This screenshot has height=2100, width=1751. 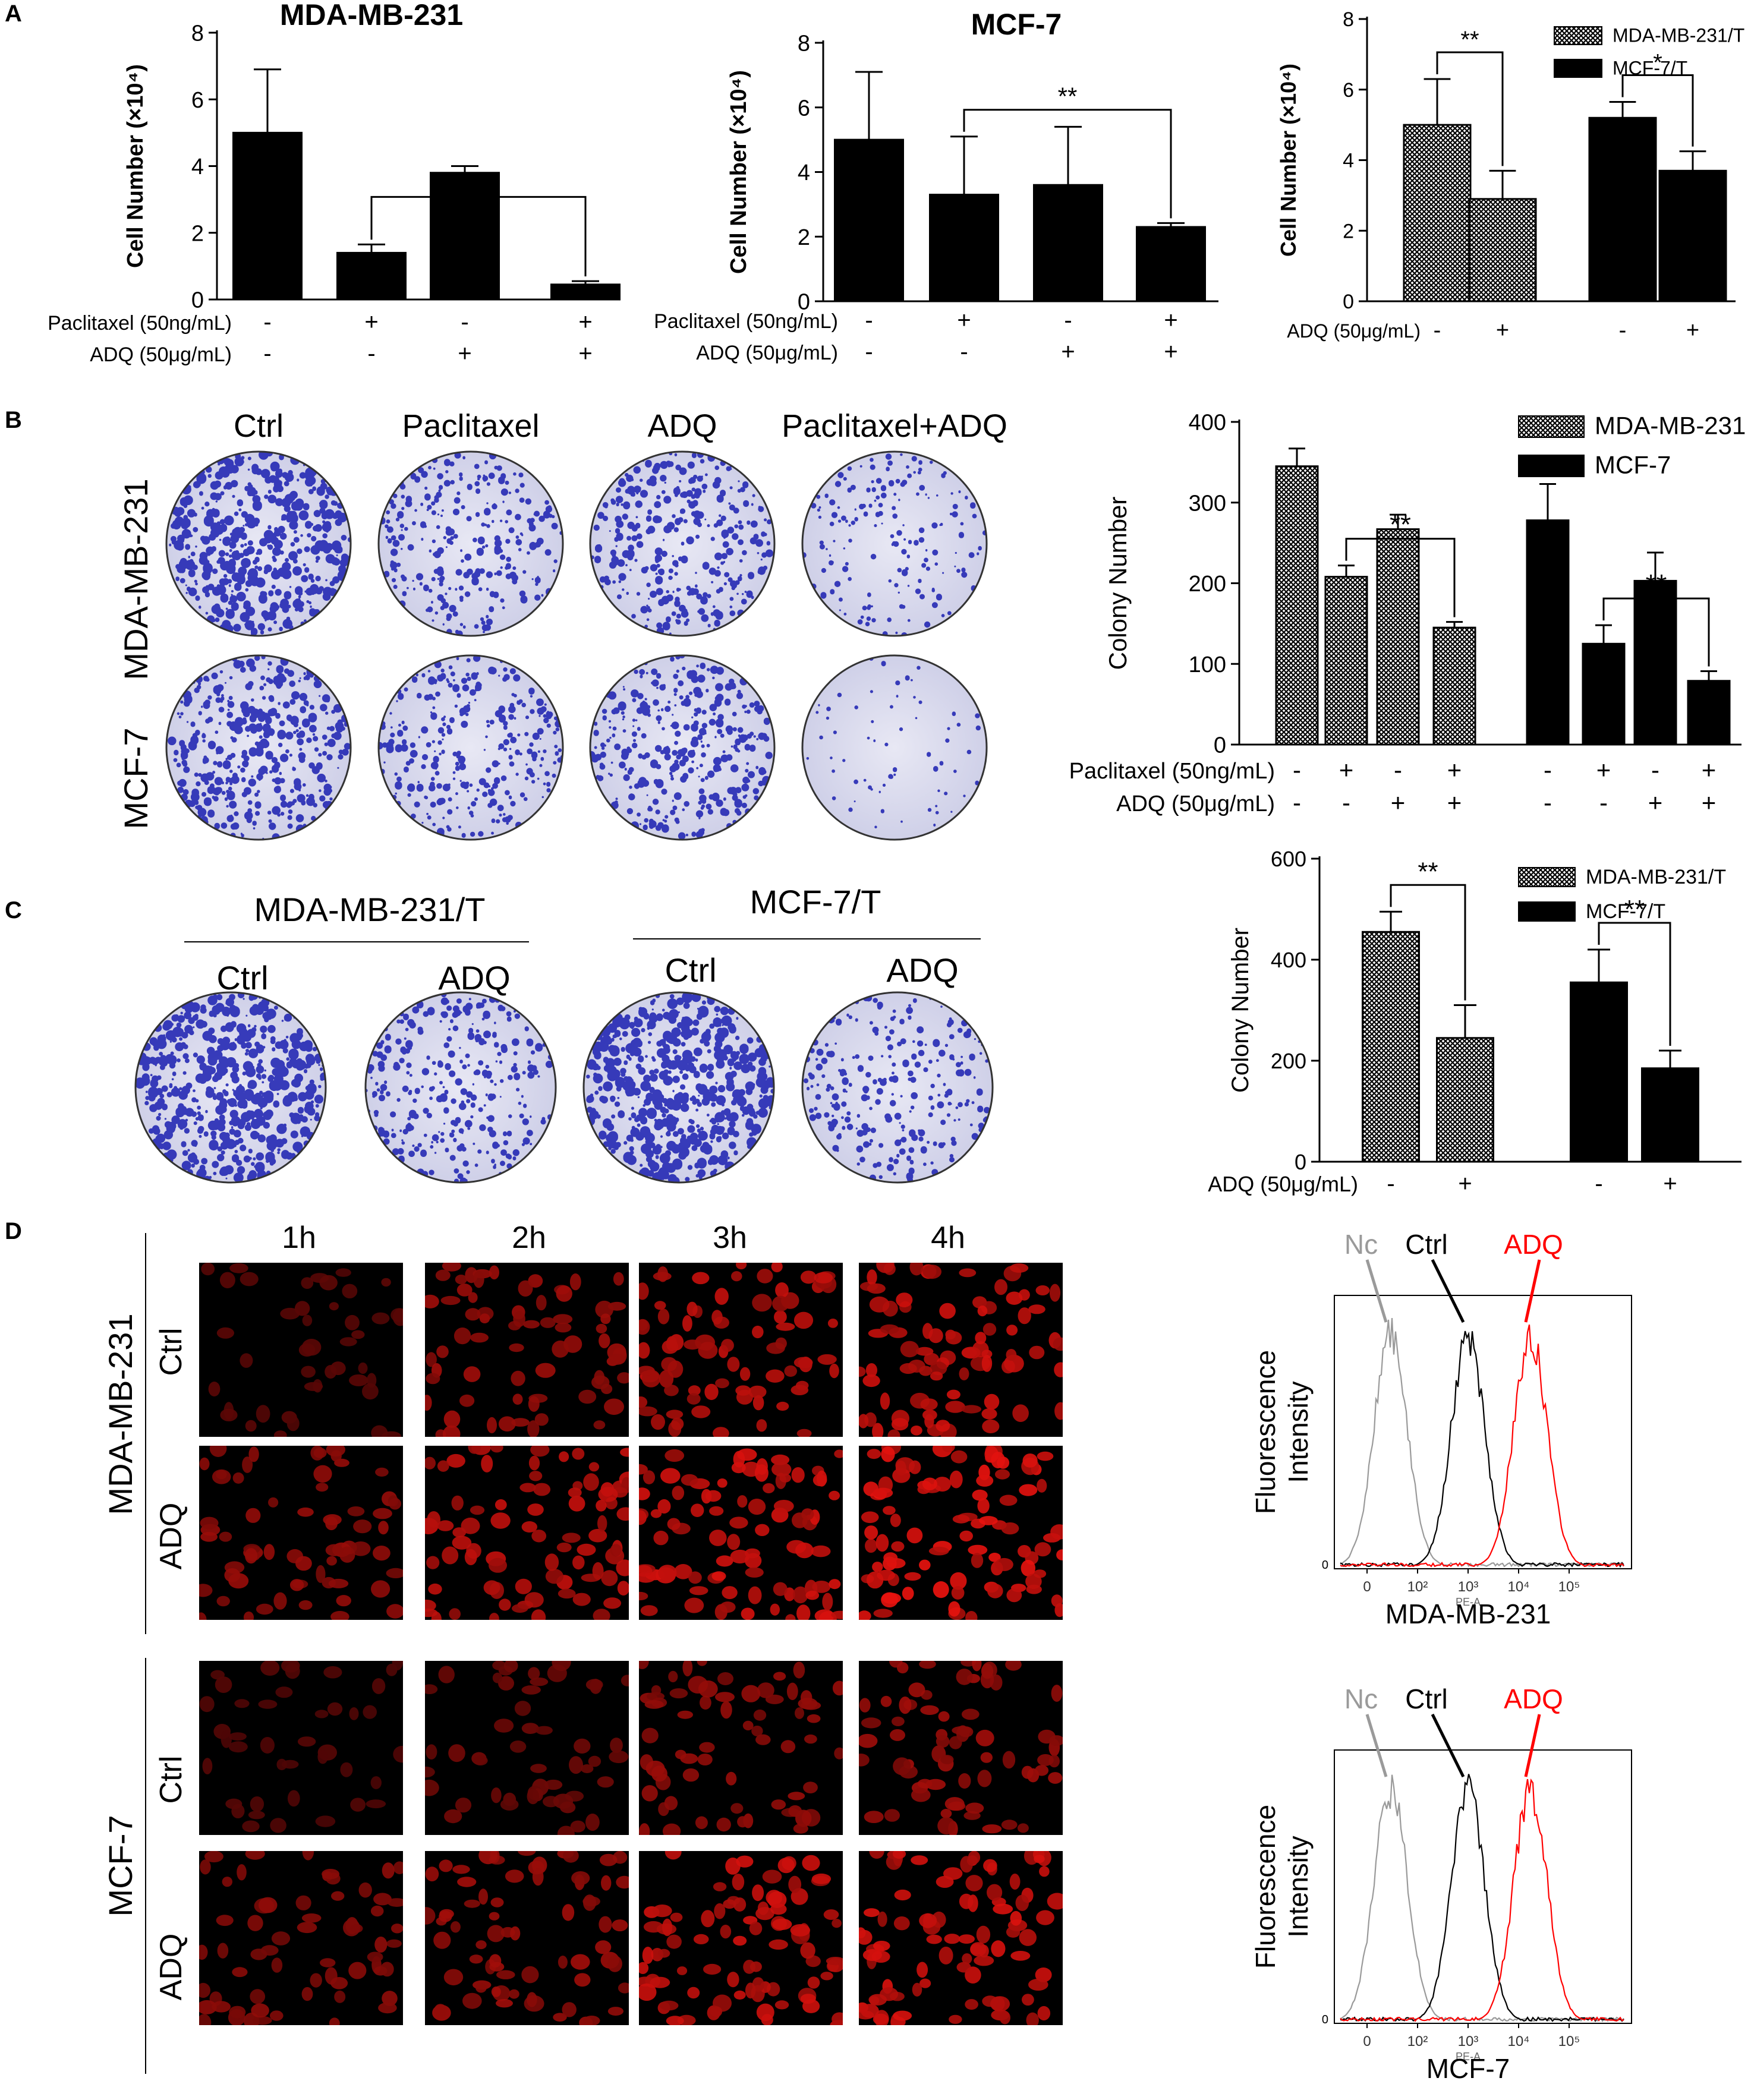 I want to click on panel-b-row-mcf: MCF-7, so click(x=136, y=778).